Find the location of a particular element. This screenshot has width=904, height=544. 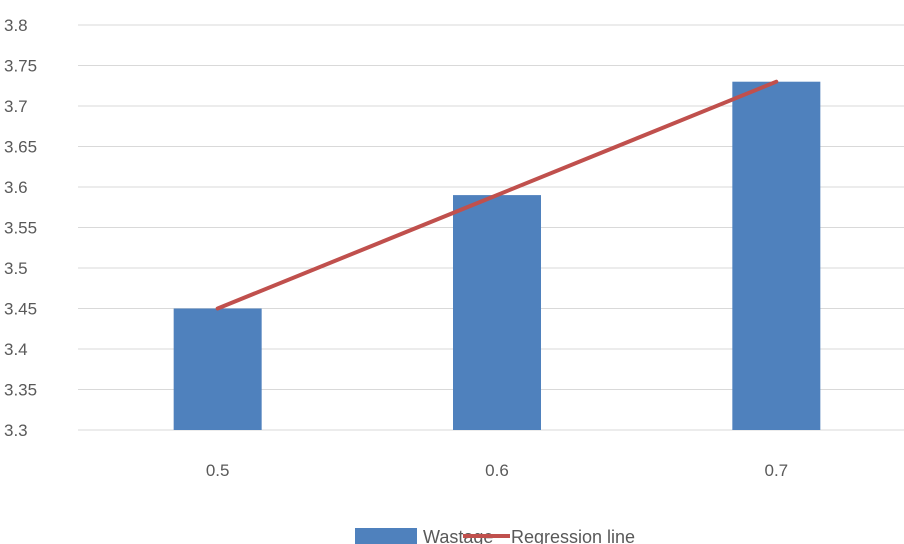

legend-label-wastage: Wastage is located at coordinates (458, 535).